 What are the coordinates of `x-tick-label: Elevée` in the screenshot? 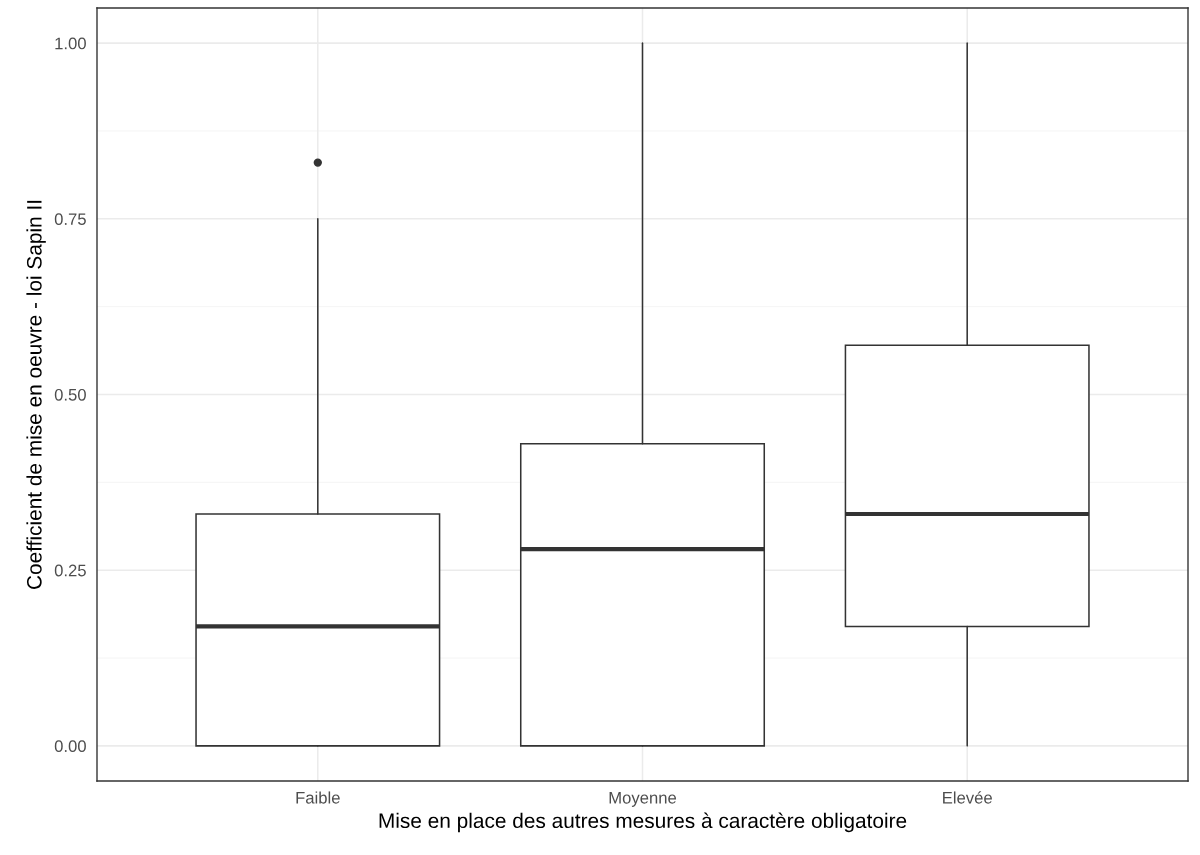 It's located at (967, 797).